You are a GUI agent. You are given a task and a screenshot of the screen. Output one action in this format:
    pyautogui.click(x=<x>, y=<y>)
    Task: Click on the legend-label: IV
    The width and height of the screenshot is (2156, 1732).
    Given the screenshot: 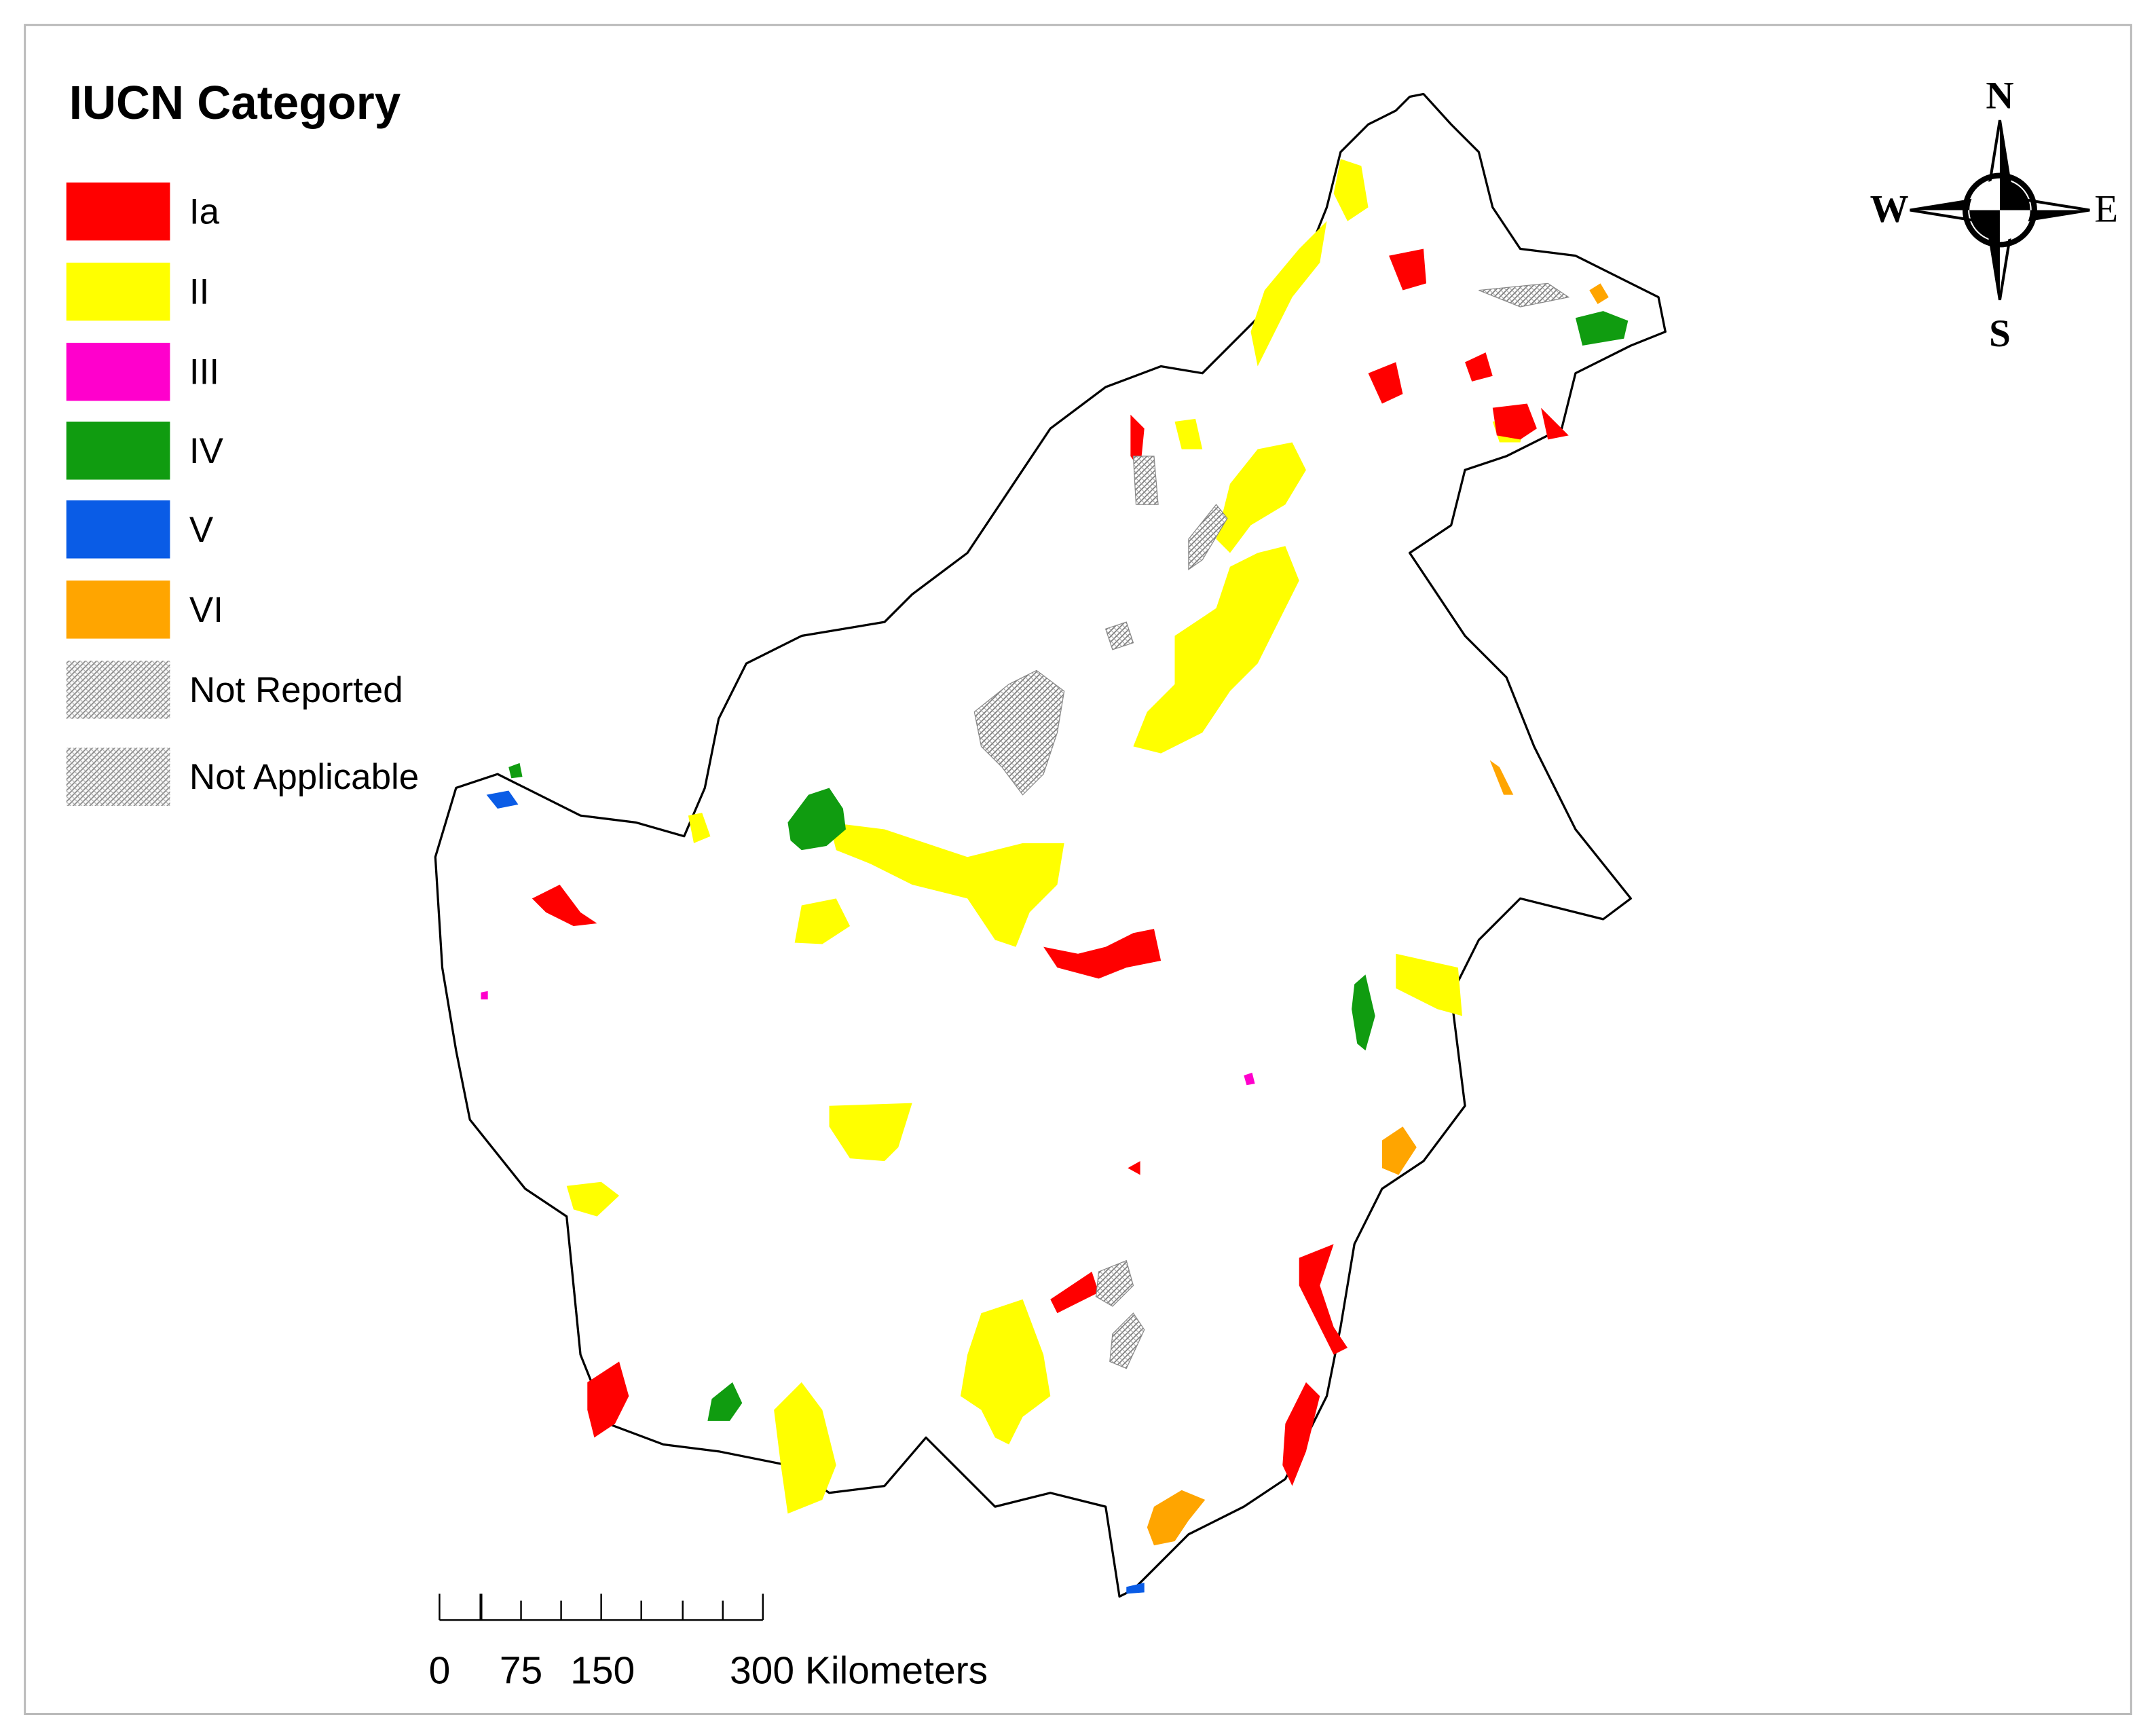 What is the action you would take?
    pyautogui.click(x=206, y=451)
    